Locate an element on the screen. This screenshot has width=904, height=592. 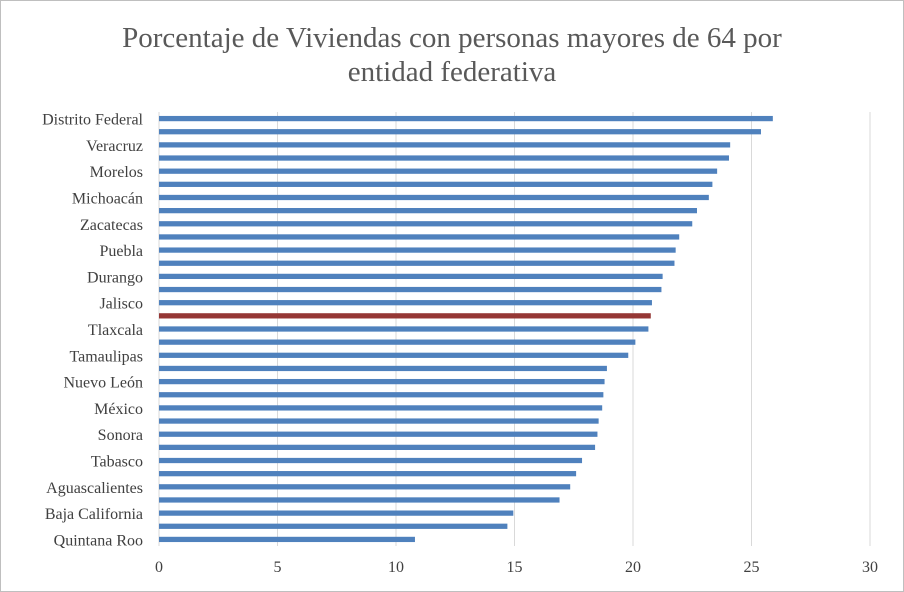
bar-zacatecas is located at coordinates (426, 224).